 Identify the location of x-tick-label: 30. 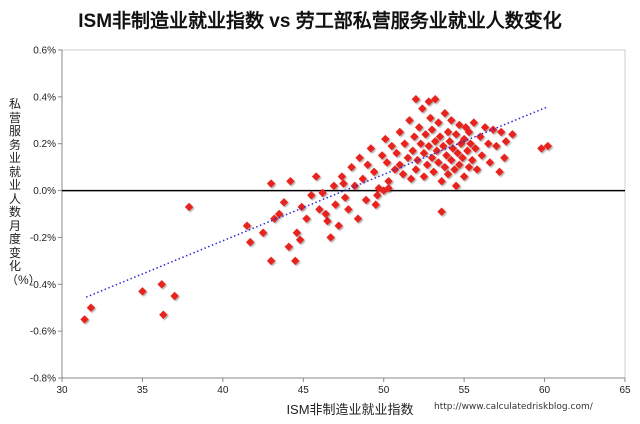
(62, 390).